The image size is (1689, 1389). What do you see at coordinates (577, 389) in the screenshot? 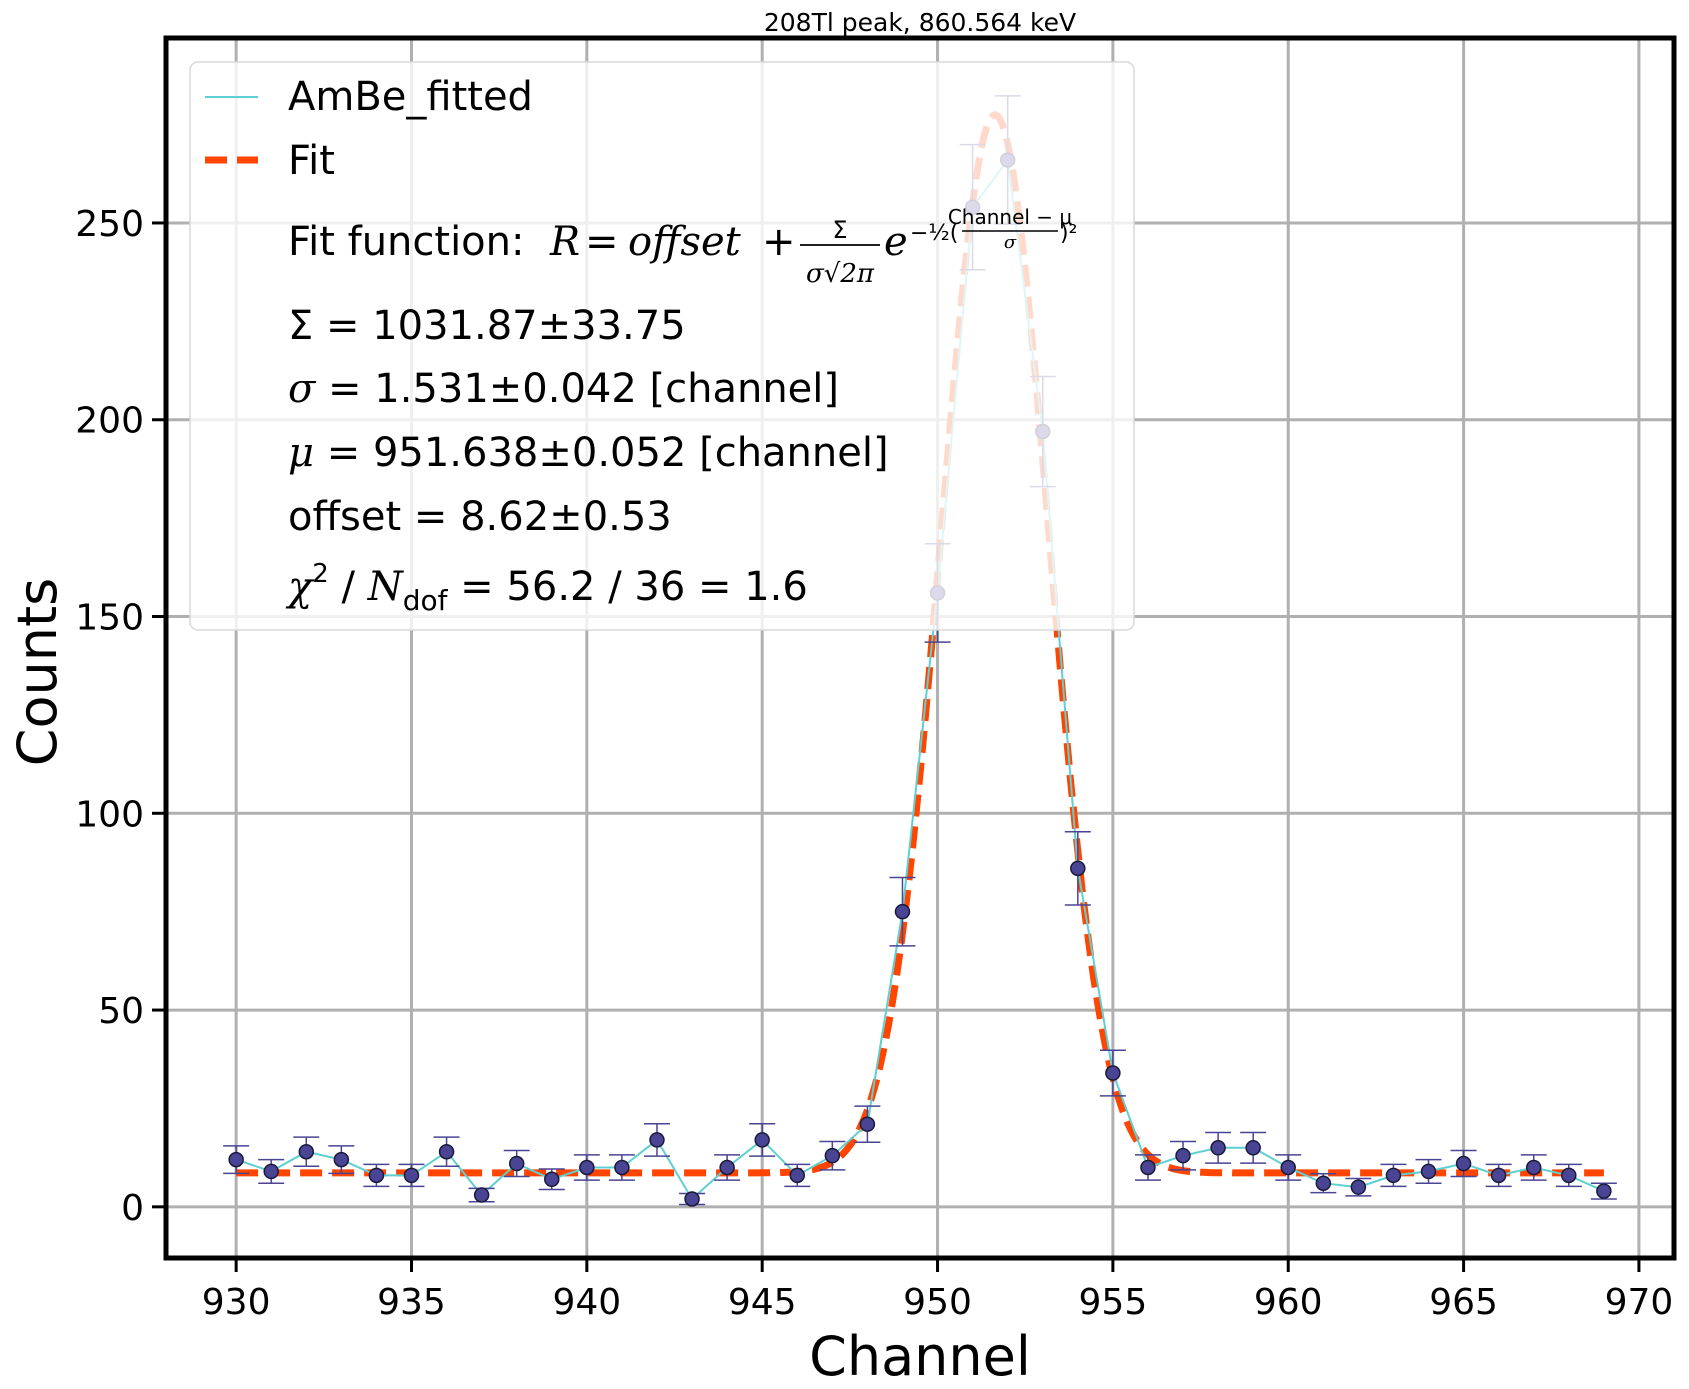
I see `sigma-value: = 1.531±0.042 [channel]` at bounding box center [577, 389].